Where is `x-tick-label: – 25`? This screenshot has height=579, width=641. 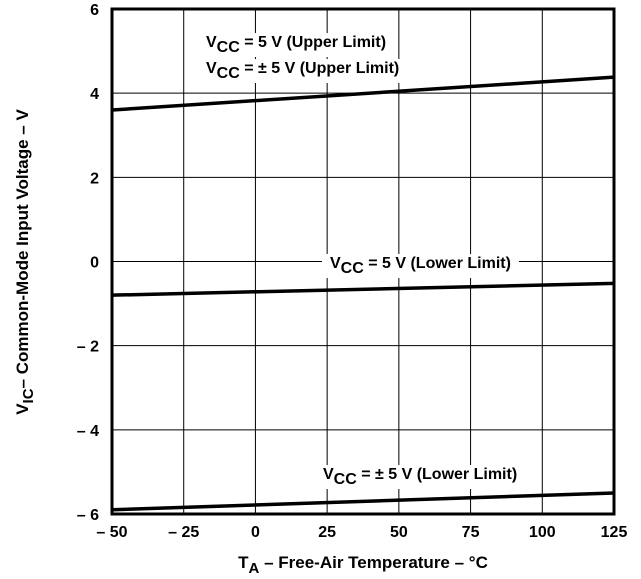
x-tick-label: – 25 is located at coordinates (183, 532).